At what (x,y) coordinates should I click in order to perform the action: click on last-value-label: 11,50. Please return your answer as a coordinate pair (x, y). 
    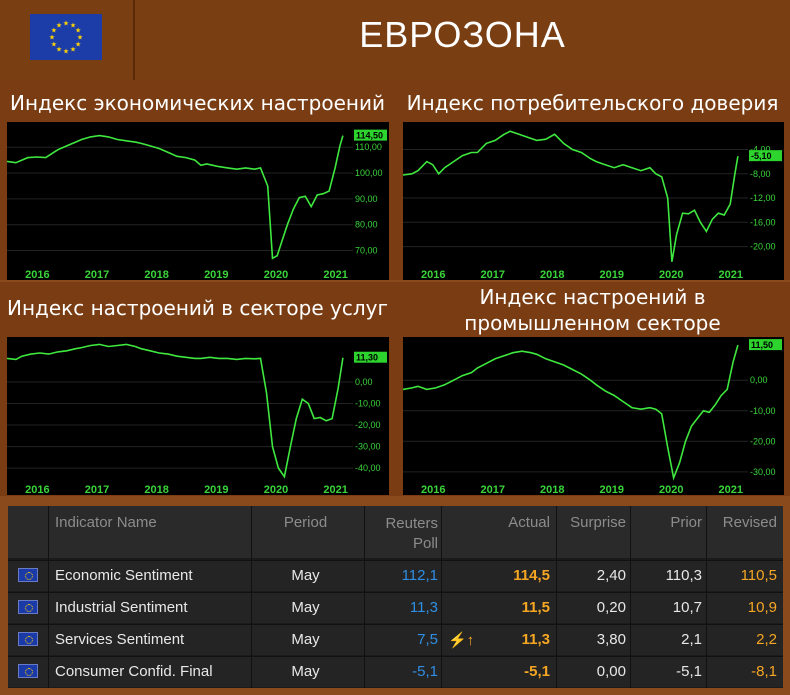
    Looking at the image, I should click on (762, 345).